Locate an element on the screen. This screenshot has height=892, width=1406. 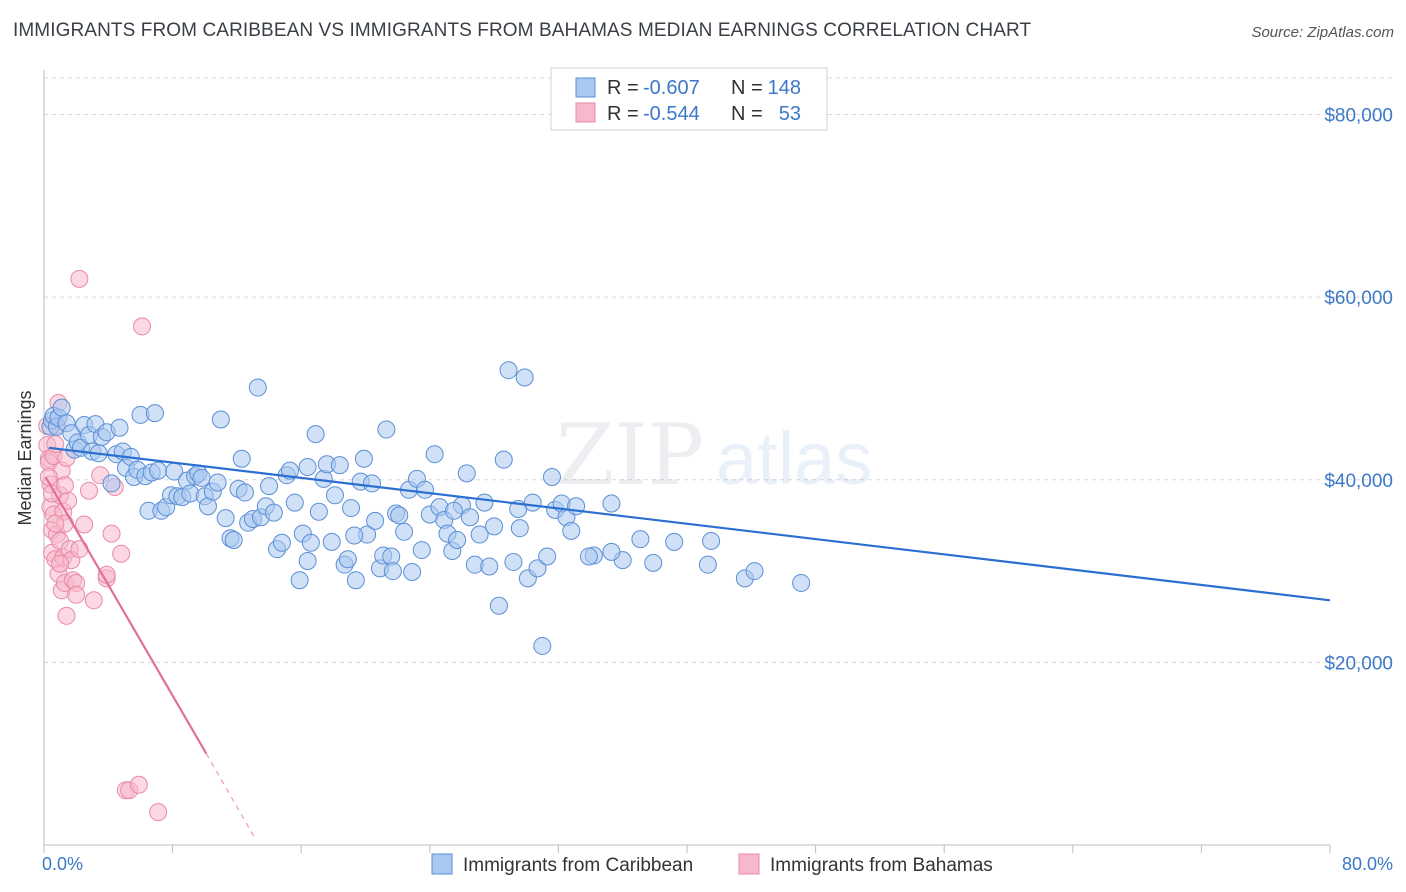
bottom-legend-label-bahamas: Immigrants from Bahamas is located at coordinates (881, 865).